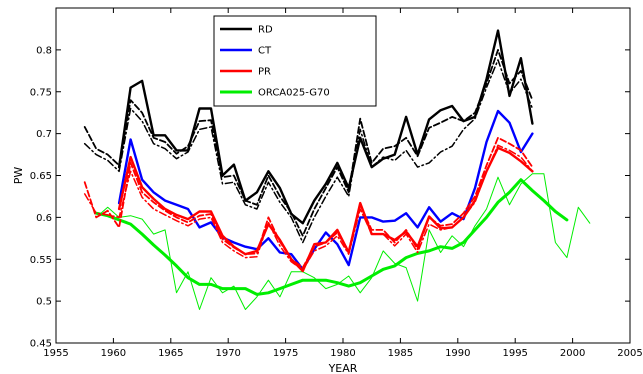 The image size is (643, 374). I want to click on legend-box, so click(295, 61).